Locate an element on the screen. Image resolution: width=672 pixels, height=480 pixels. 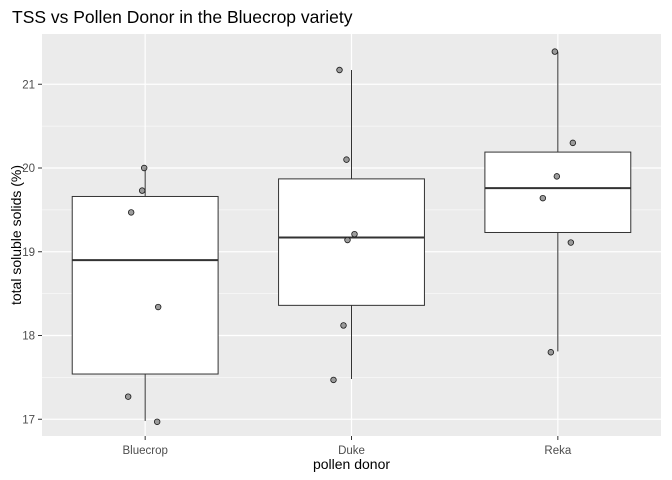
y-tick-label: 18 is located at coordinates (28, 337).